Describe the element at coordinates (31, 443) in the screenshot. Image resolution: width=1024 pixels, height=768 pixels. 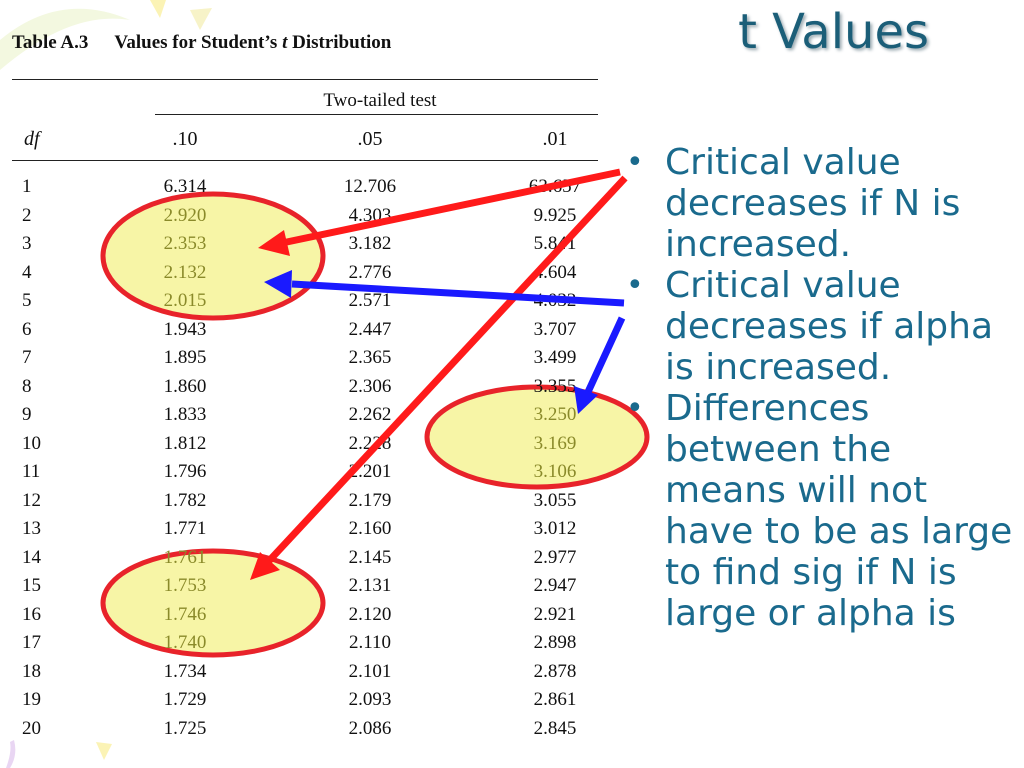
I see `df-cell: 10` at that location.